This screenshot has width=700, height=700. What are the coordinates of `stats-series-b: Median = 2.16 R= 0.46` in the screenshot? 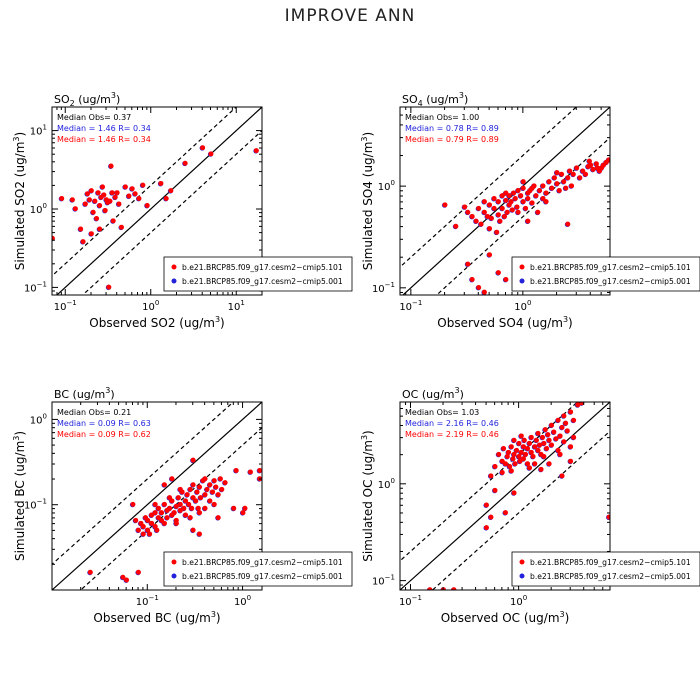 It's located at (452, 423).